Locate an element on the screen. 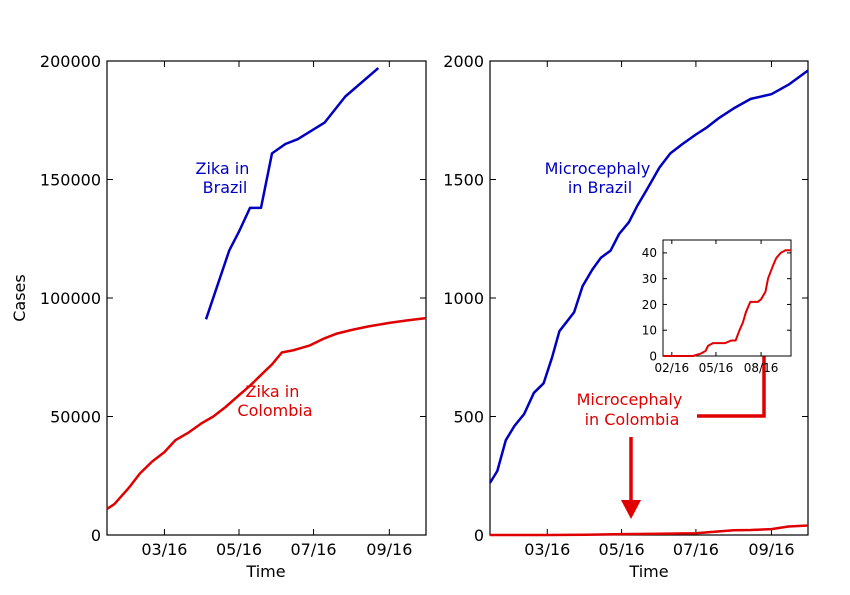  microcephaly-brazil-annotation-line2: in Brazil is located at coordinates (600, 187).